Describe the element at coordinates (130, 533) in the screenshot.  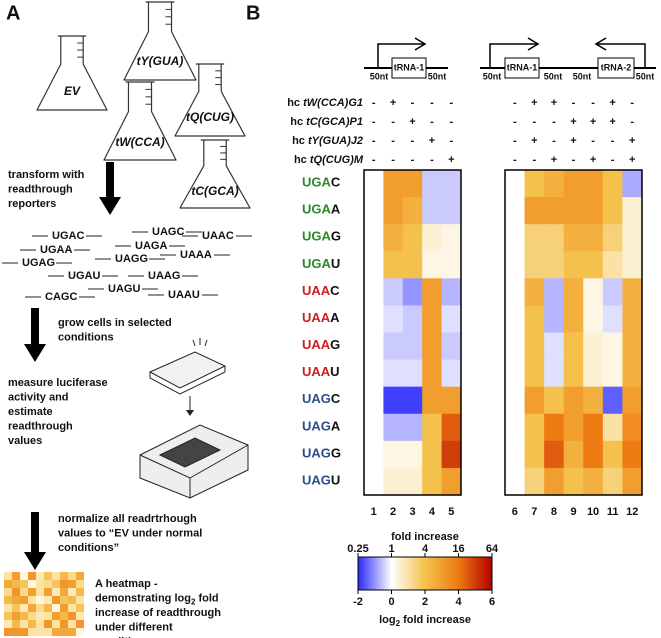
I see `step-text: values to “EV under normal` at that location.